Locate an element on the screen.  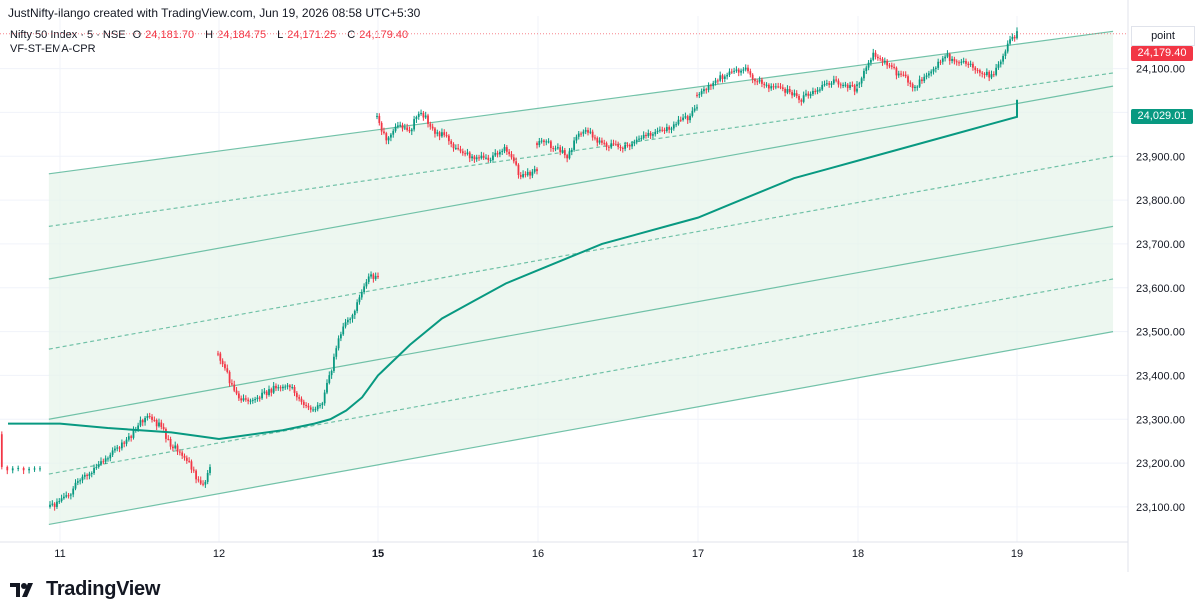
price-scale-unit: point is located at coordinates (1163, 36).